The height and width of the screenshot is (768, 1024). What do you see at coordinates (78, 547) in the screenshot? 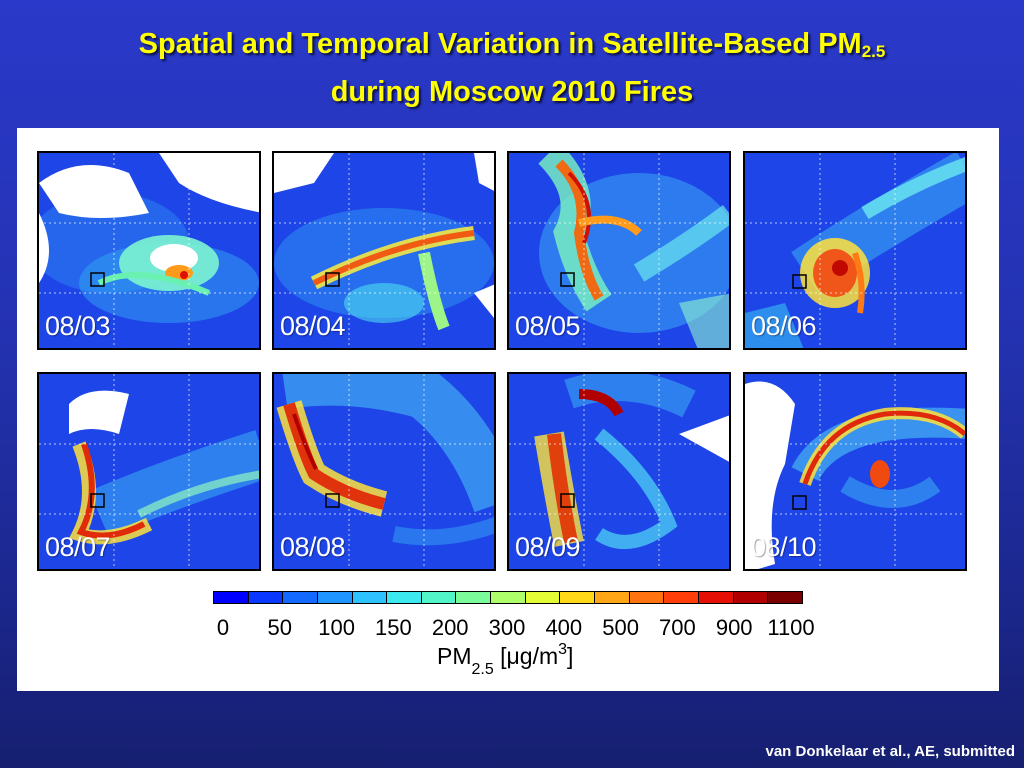
I see `map-date-label: 08/07` at bounding box center [78, 547].